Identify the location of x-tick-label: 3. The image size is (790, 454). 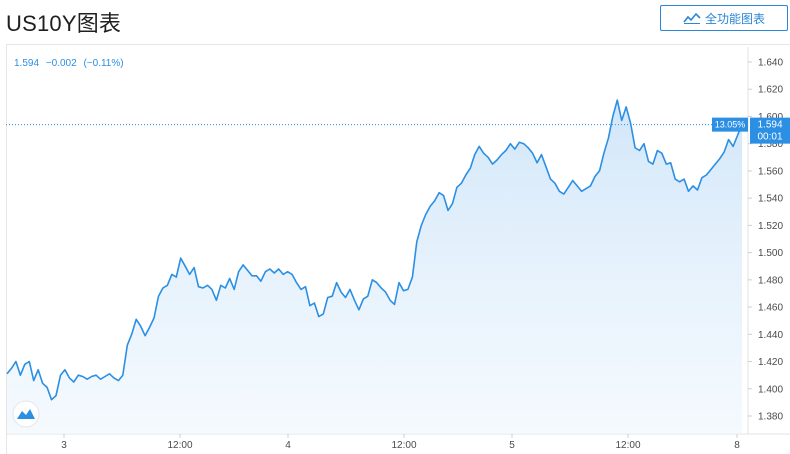
(64, 445).